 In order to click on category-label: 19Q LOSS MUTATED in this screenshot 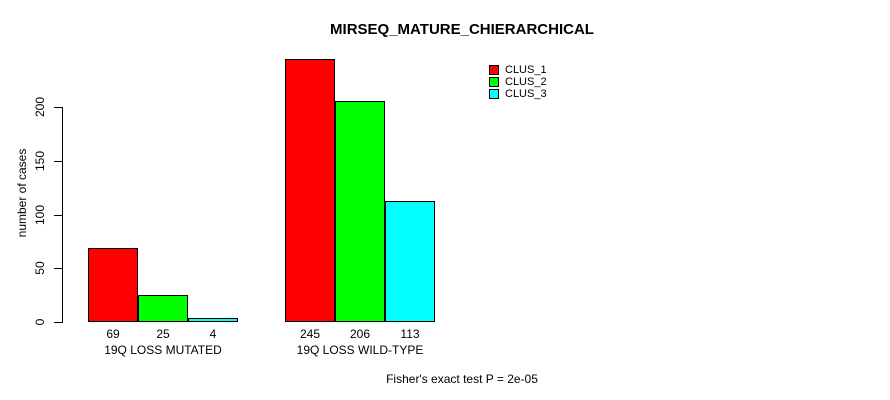, I will do `click(163, 350)`.